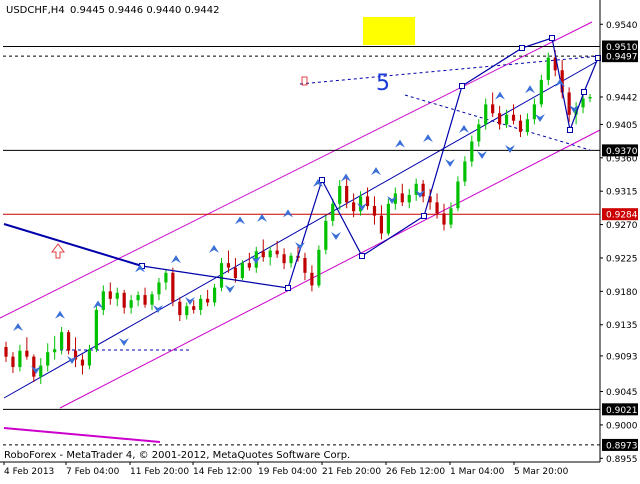  What do you see at coordinates (622, 98) in the screenshot?
I see `price-tick-label: 0.9442` at bounding box center [622, 98].